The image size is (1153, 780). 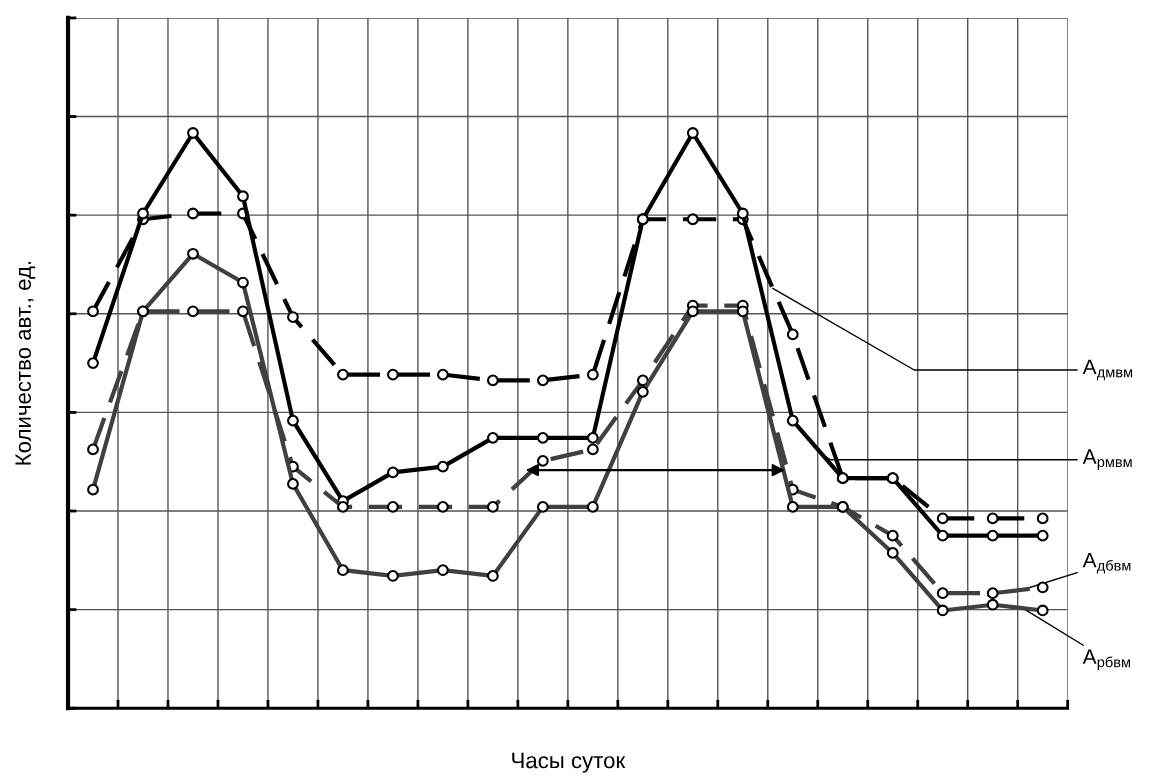 What do you see at coordinates (1106, 563) in the screenshot?
I see `series-label: А$_{дбвм}$` at bounding box center [1106, 563].